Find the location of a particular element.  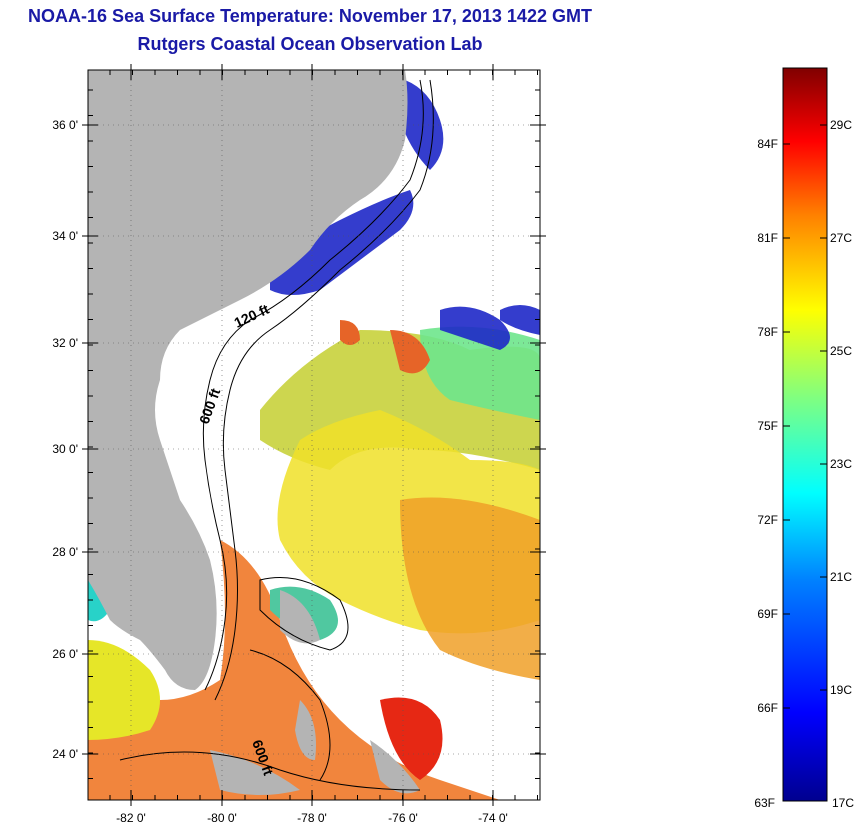

lat-label-30: 30 0' is located at coordinates (65, 449).